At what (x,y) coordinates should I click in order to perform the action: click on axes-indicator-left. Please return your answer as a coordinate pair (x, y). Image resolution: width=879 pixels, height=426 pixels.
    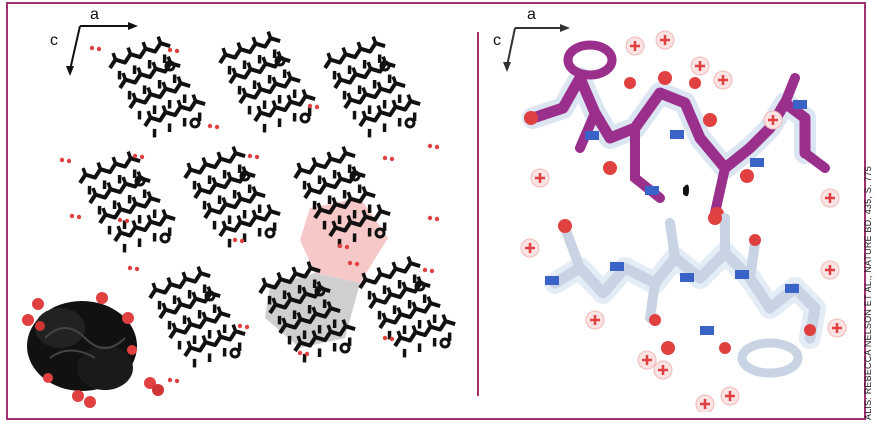
    Looking at the image, I should click on (102, 49).